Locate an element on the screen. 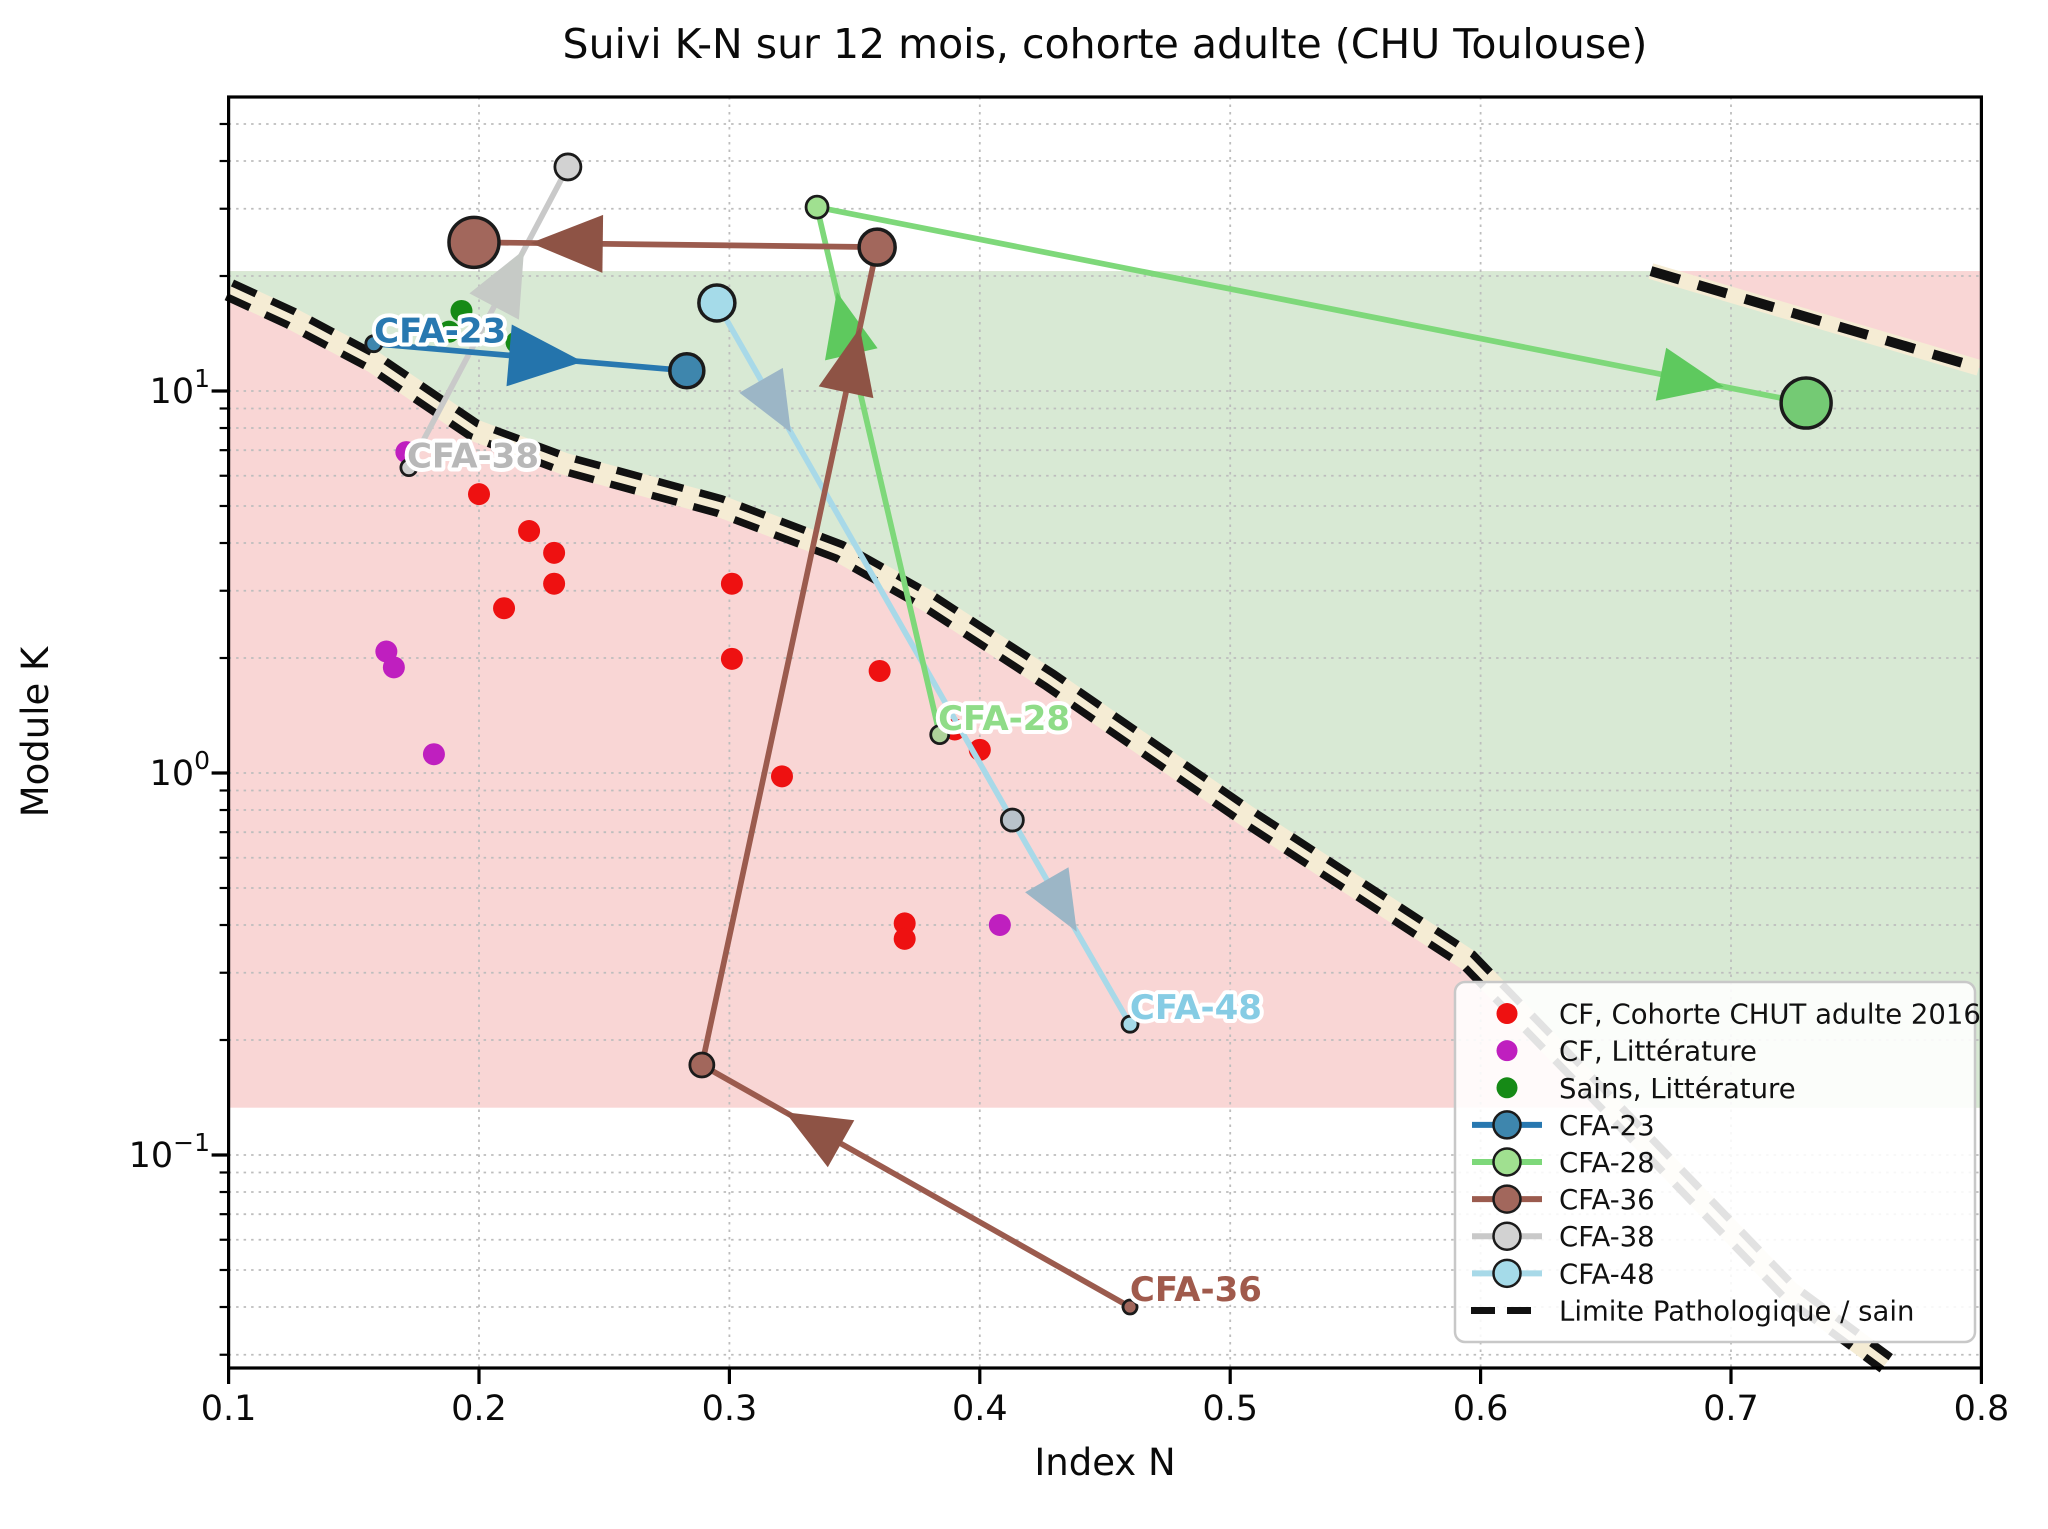 This screenshot has height=1529, width=2048. legend-item-label: CFA-28 is located at coordinates (1607, 1163).